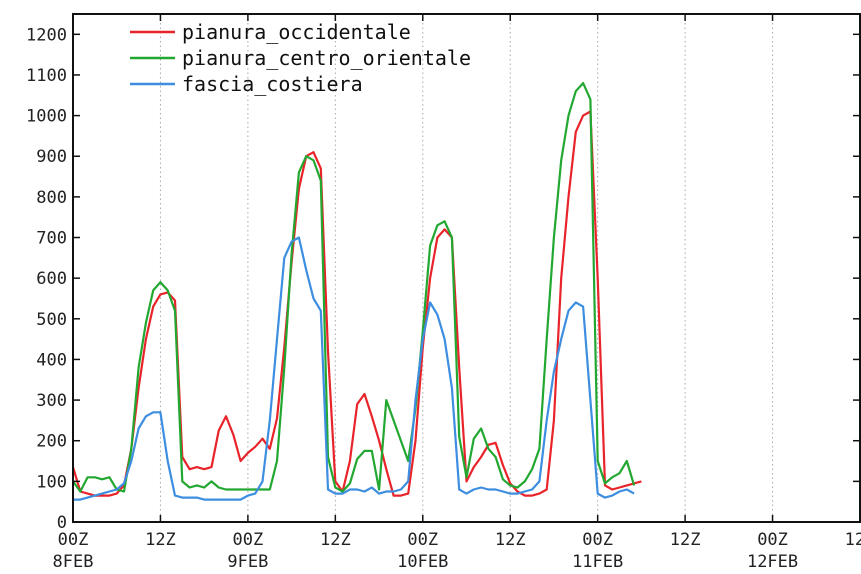 The height and width of the screenshot is (574, 861). What do you see at coordinates (326, 58) in the screenshot?
I see `legend-label-pianura-centro-orientale: pianura_centro_orientale` at bounding box center [326, 58].